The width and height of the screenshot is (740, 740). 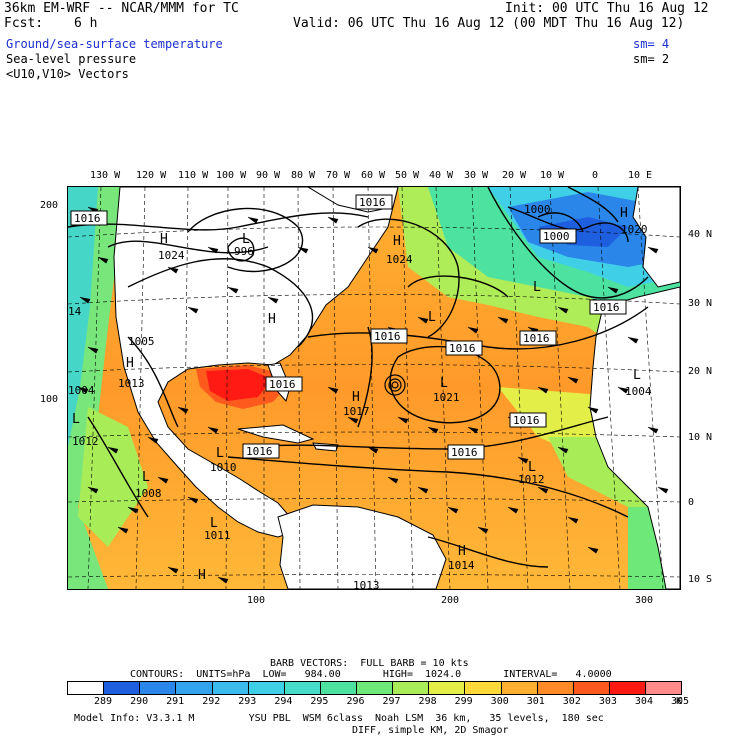 What do you see at coordinates (373, 175) in the screenshot?
I see `lon-label: 60 W` at bounding box center [373, 175].